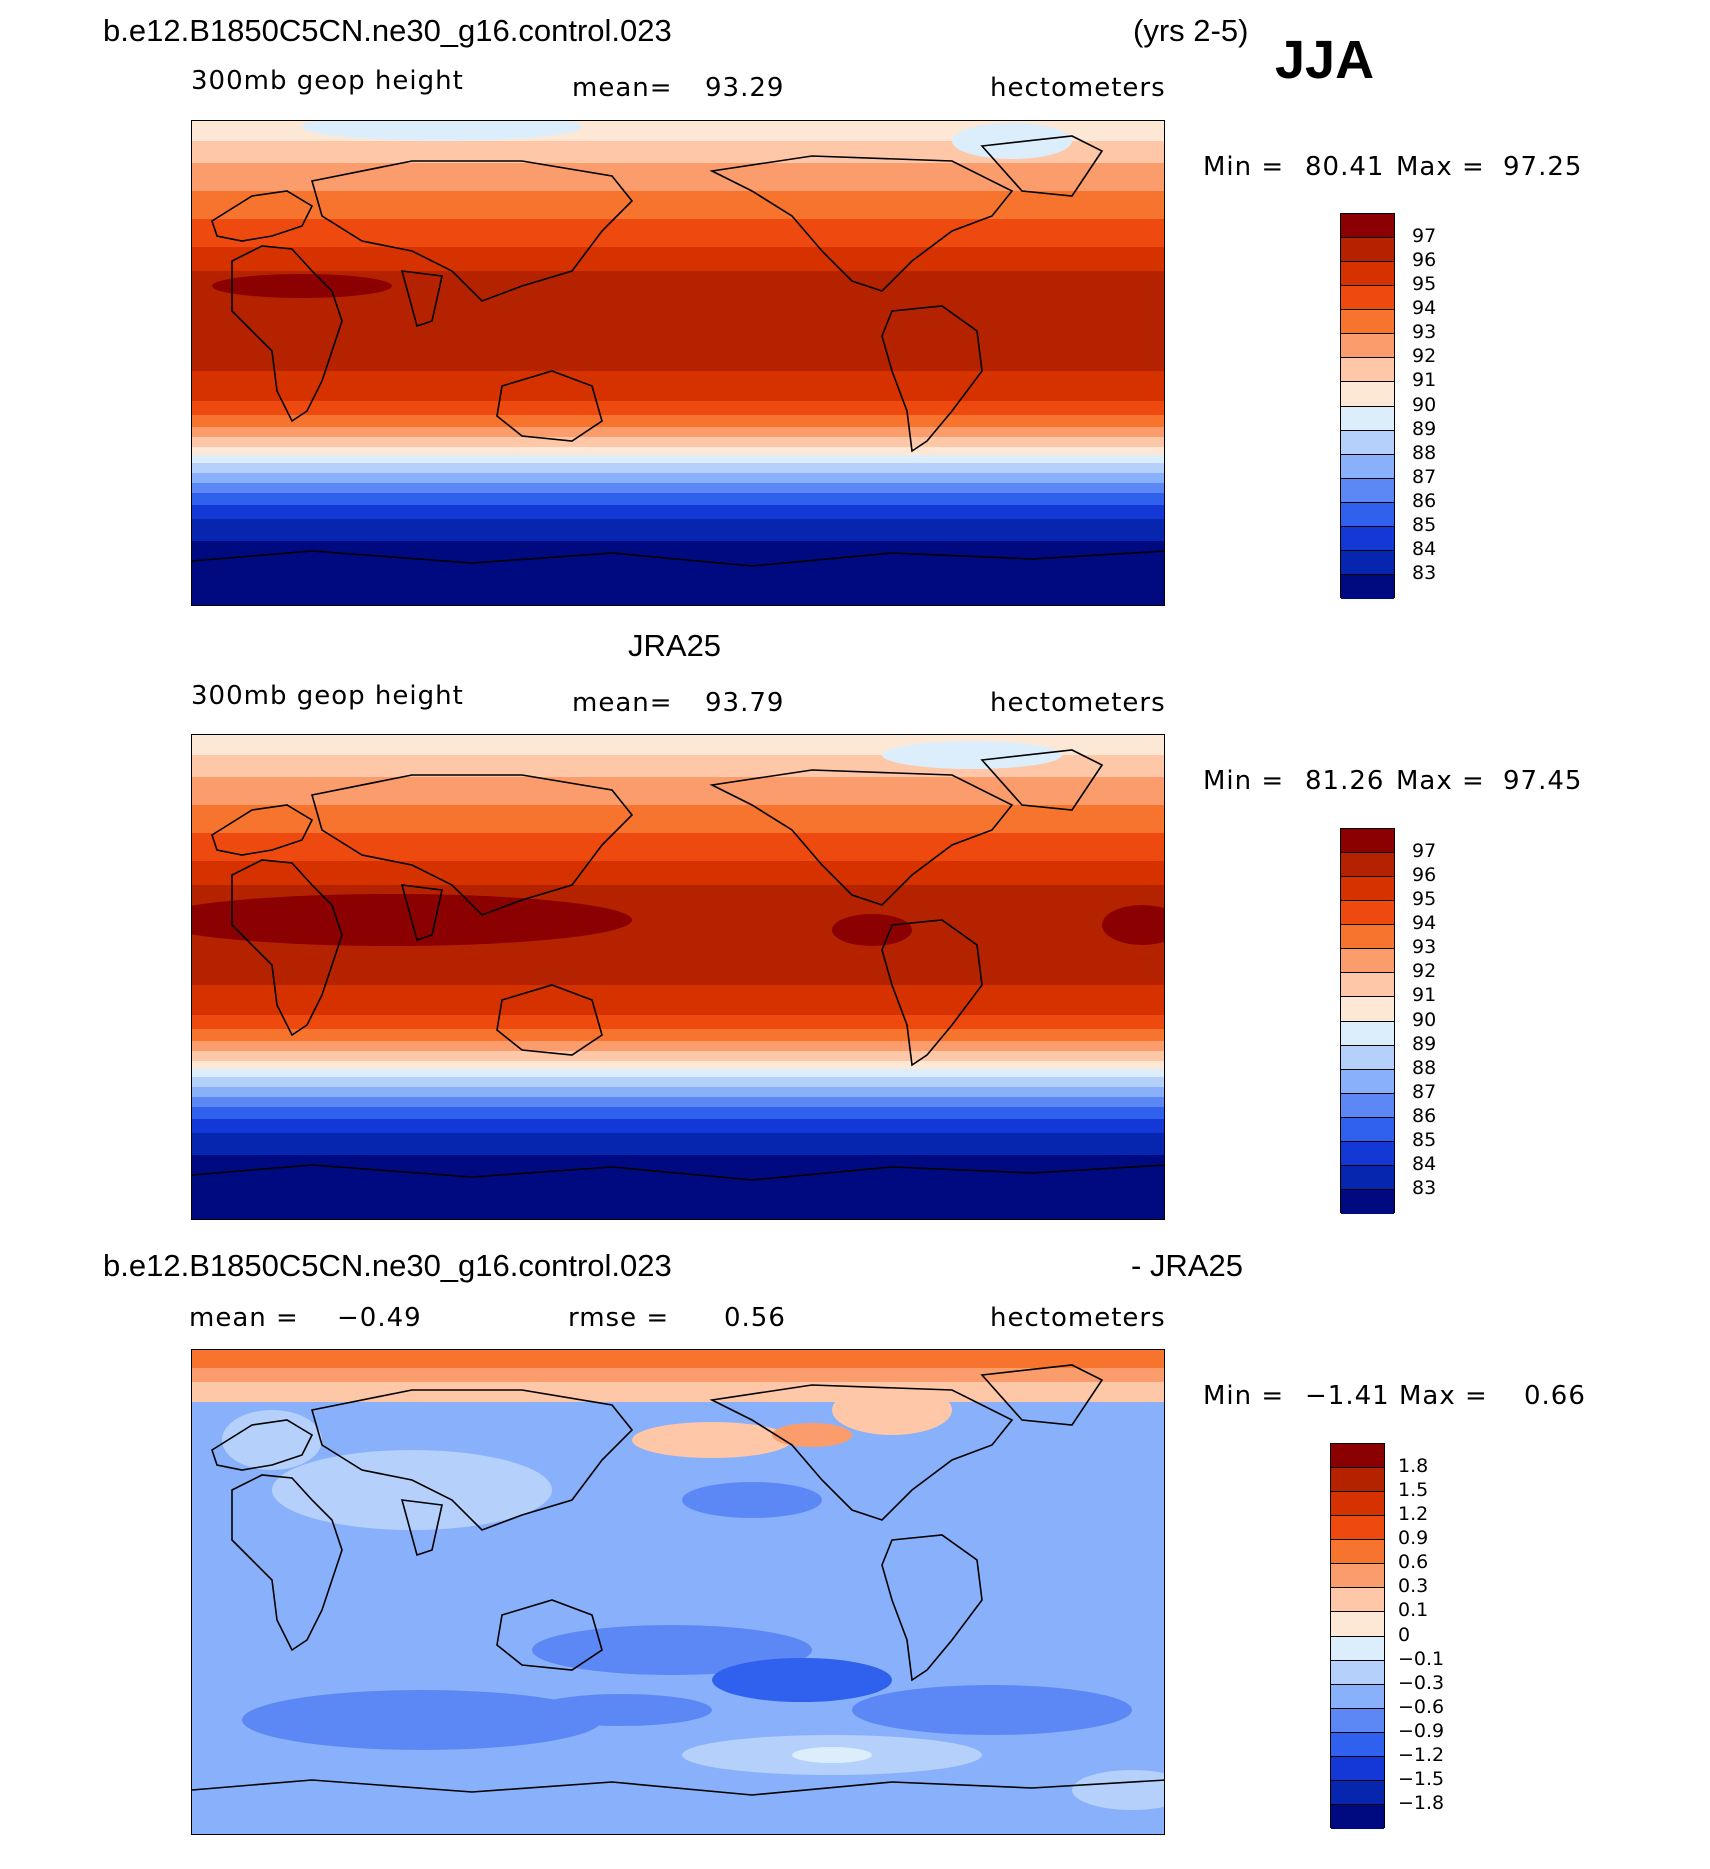 This screenshot has width=1710, height=1869. I want to click on panel1-map, so click(678, 363).